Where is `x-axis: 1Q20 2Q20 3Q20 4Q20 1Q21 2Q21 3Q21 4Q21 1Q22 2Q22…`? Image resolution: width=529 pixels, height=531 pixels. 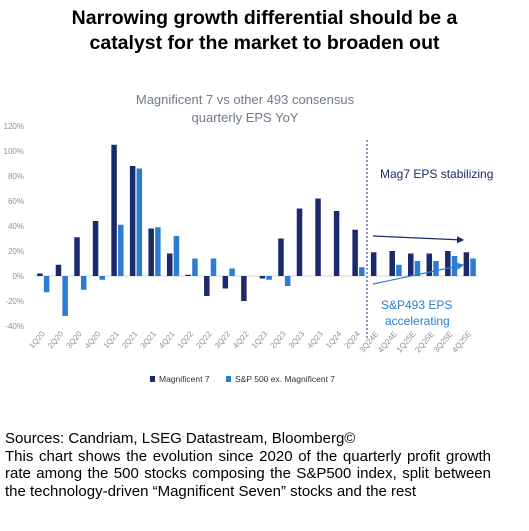 x-axis: 1Q20 2Q20 3Q20 4Q20 1Q21 2Q21 3Q21 4Q21 1Q22 2Q22… is located at coordinates (250, 341).